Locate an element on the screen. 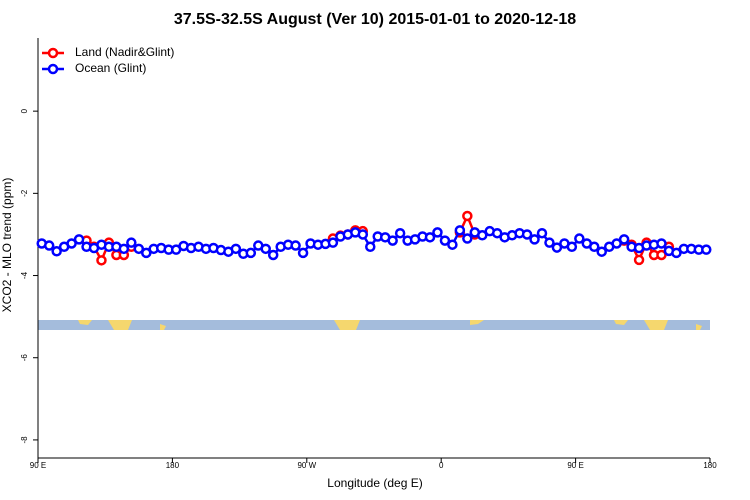 This screenshot has height=500, width=750. y-tick-label: 0 is located at coordinates (24, 110).